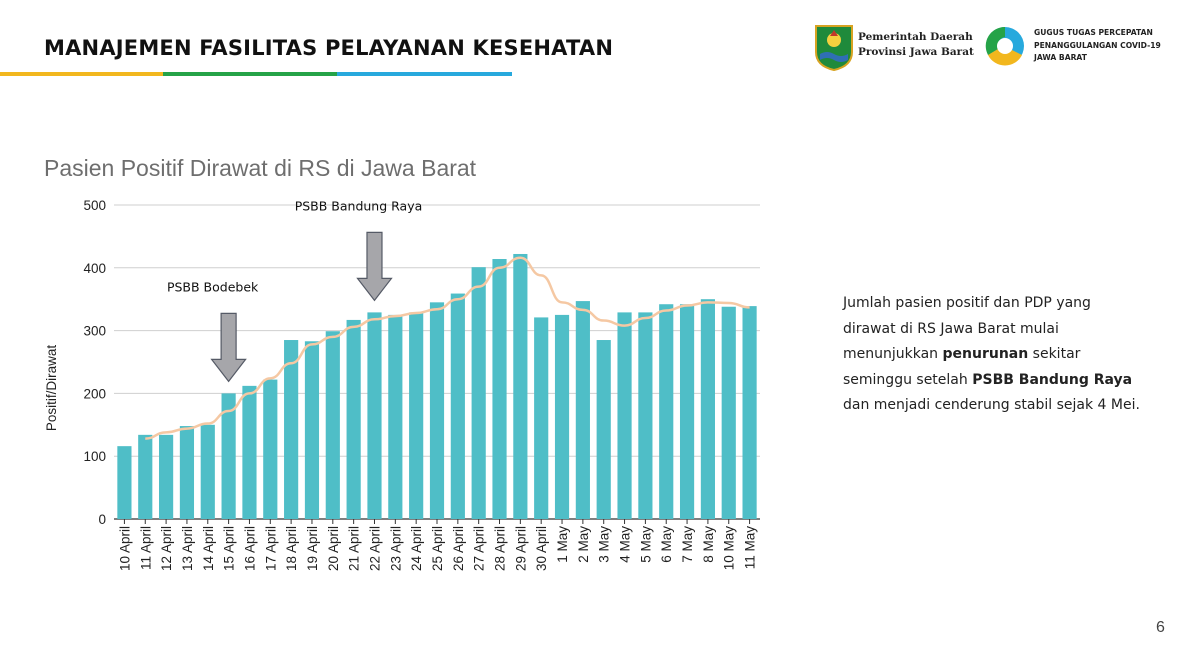 The image size is (1200, 663). I want to click on x-tick-label: 30 April, so click(541, 548).